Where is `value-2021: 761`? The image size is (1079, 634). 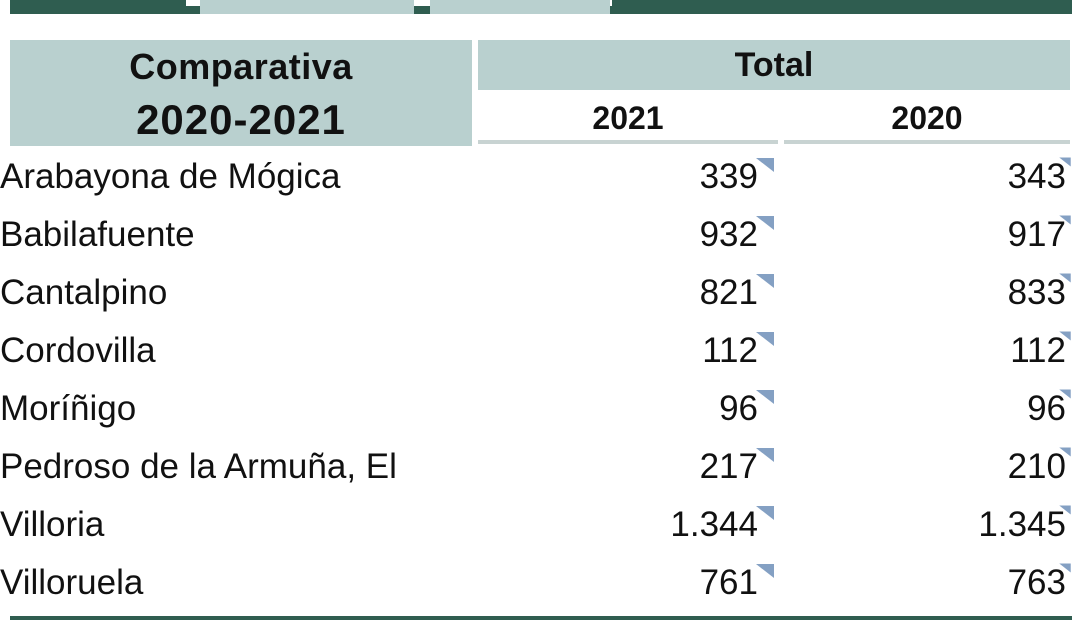 value-2021: 761 is located at coordinates (728, 582).